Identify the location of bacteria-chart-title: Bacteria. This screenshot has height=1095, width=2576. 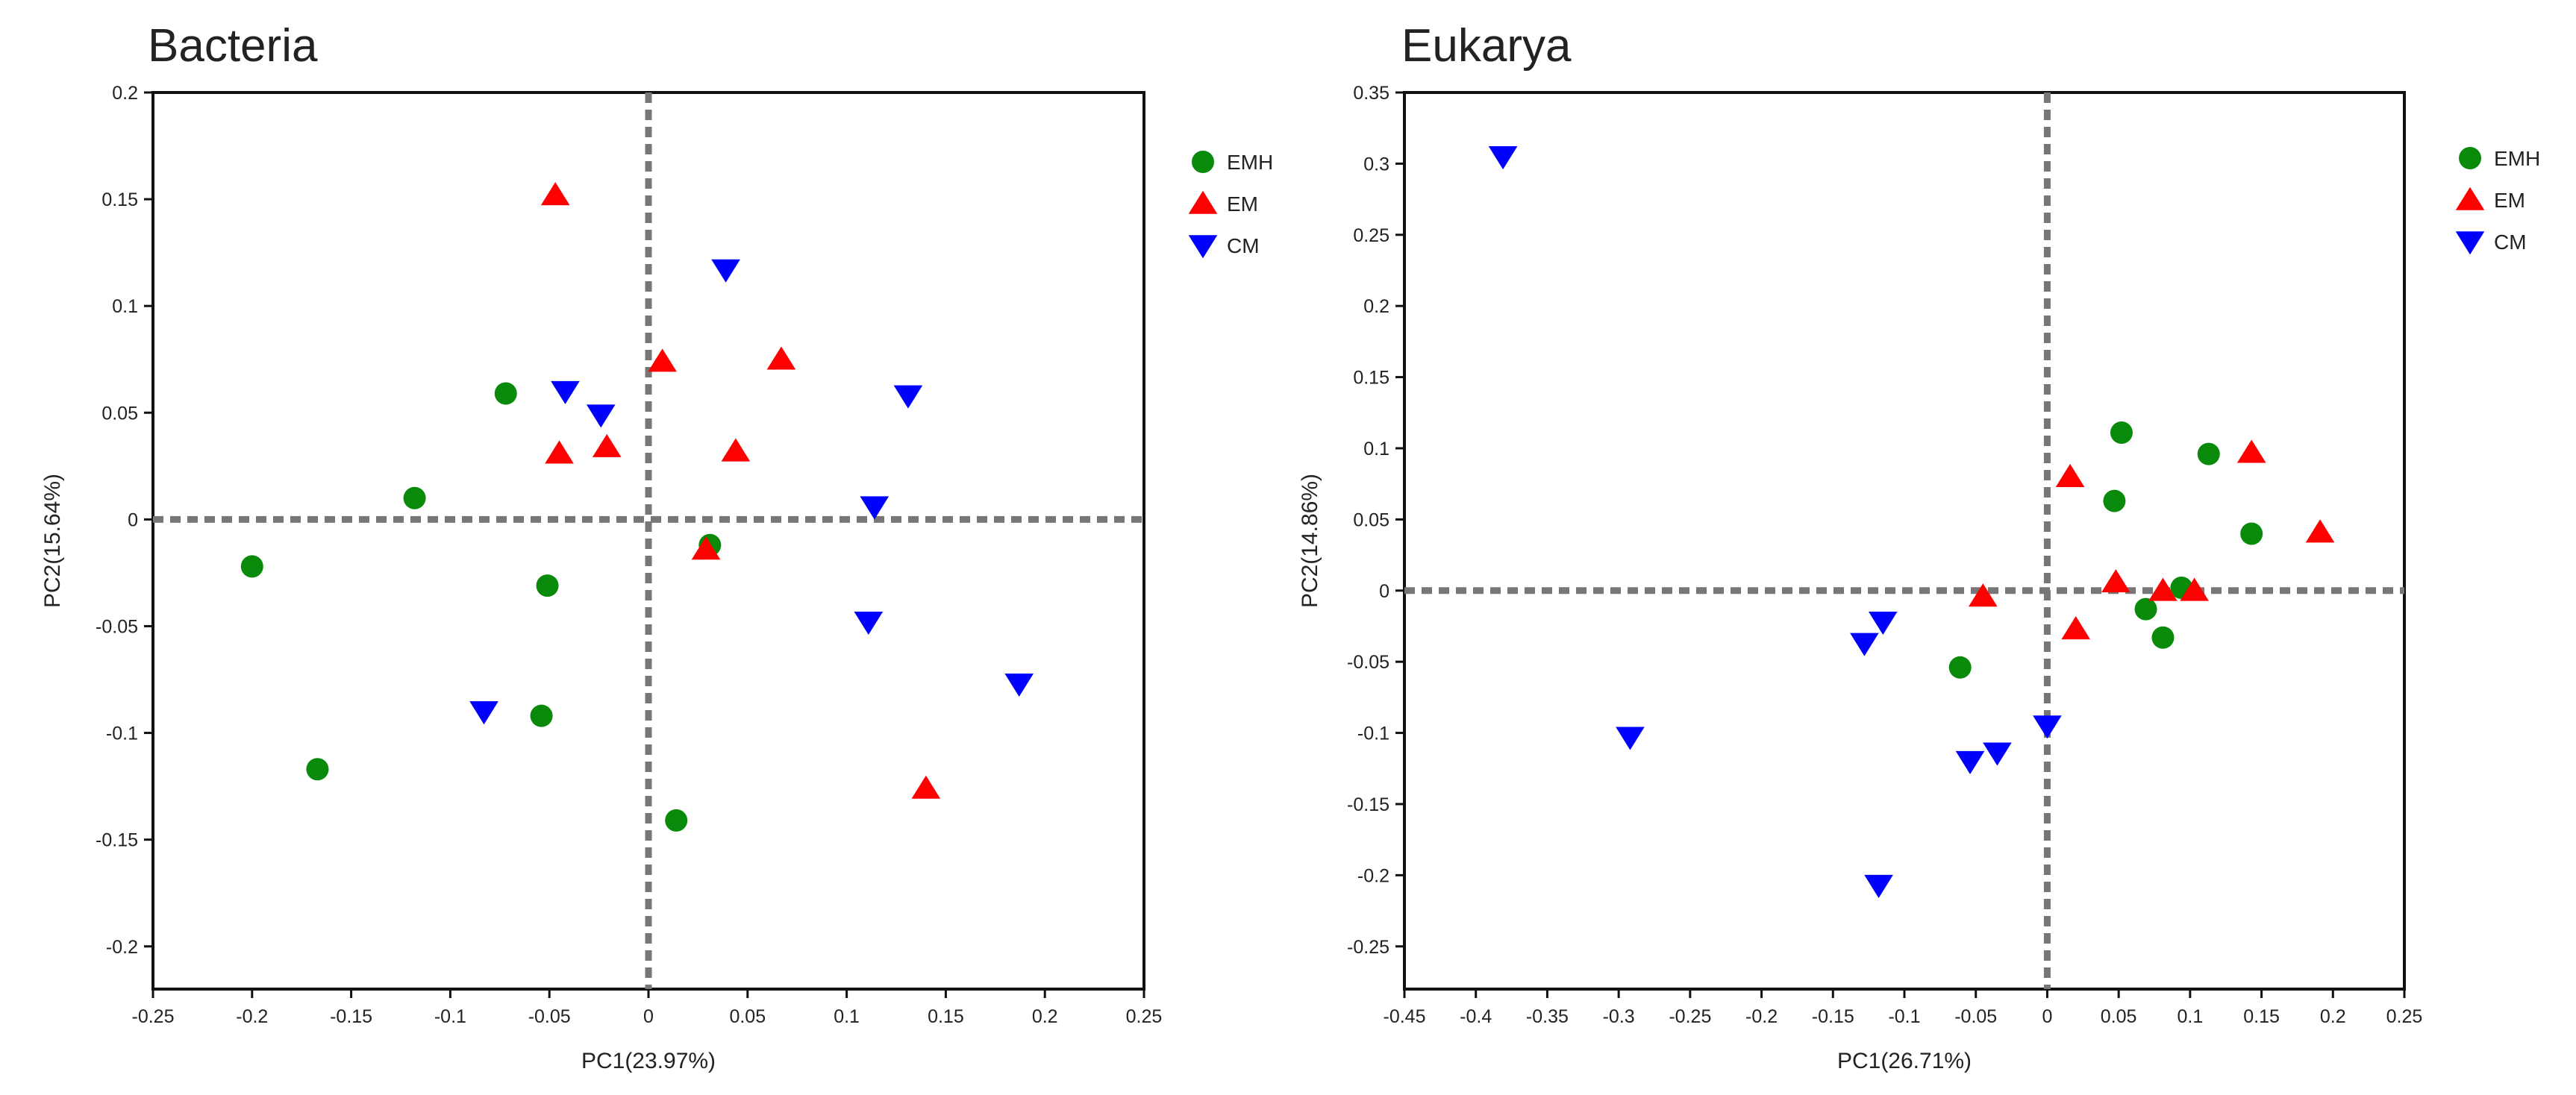
(233, 46).